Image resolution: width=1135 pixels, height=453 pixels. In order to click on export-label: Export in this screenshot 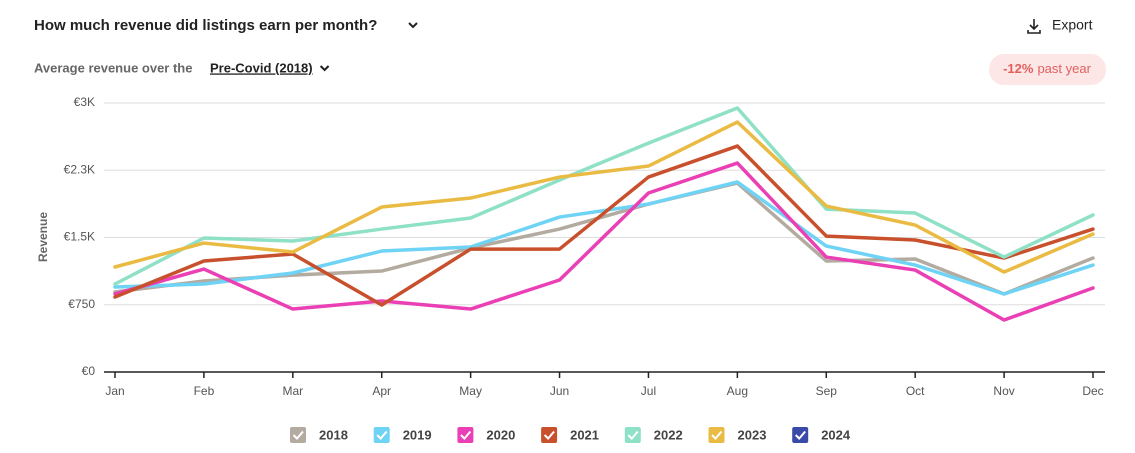, I will do `click(1072, 25)`.